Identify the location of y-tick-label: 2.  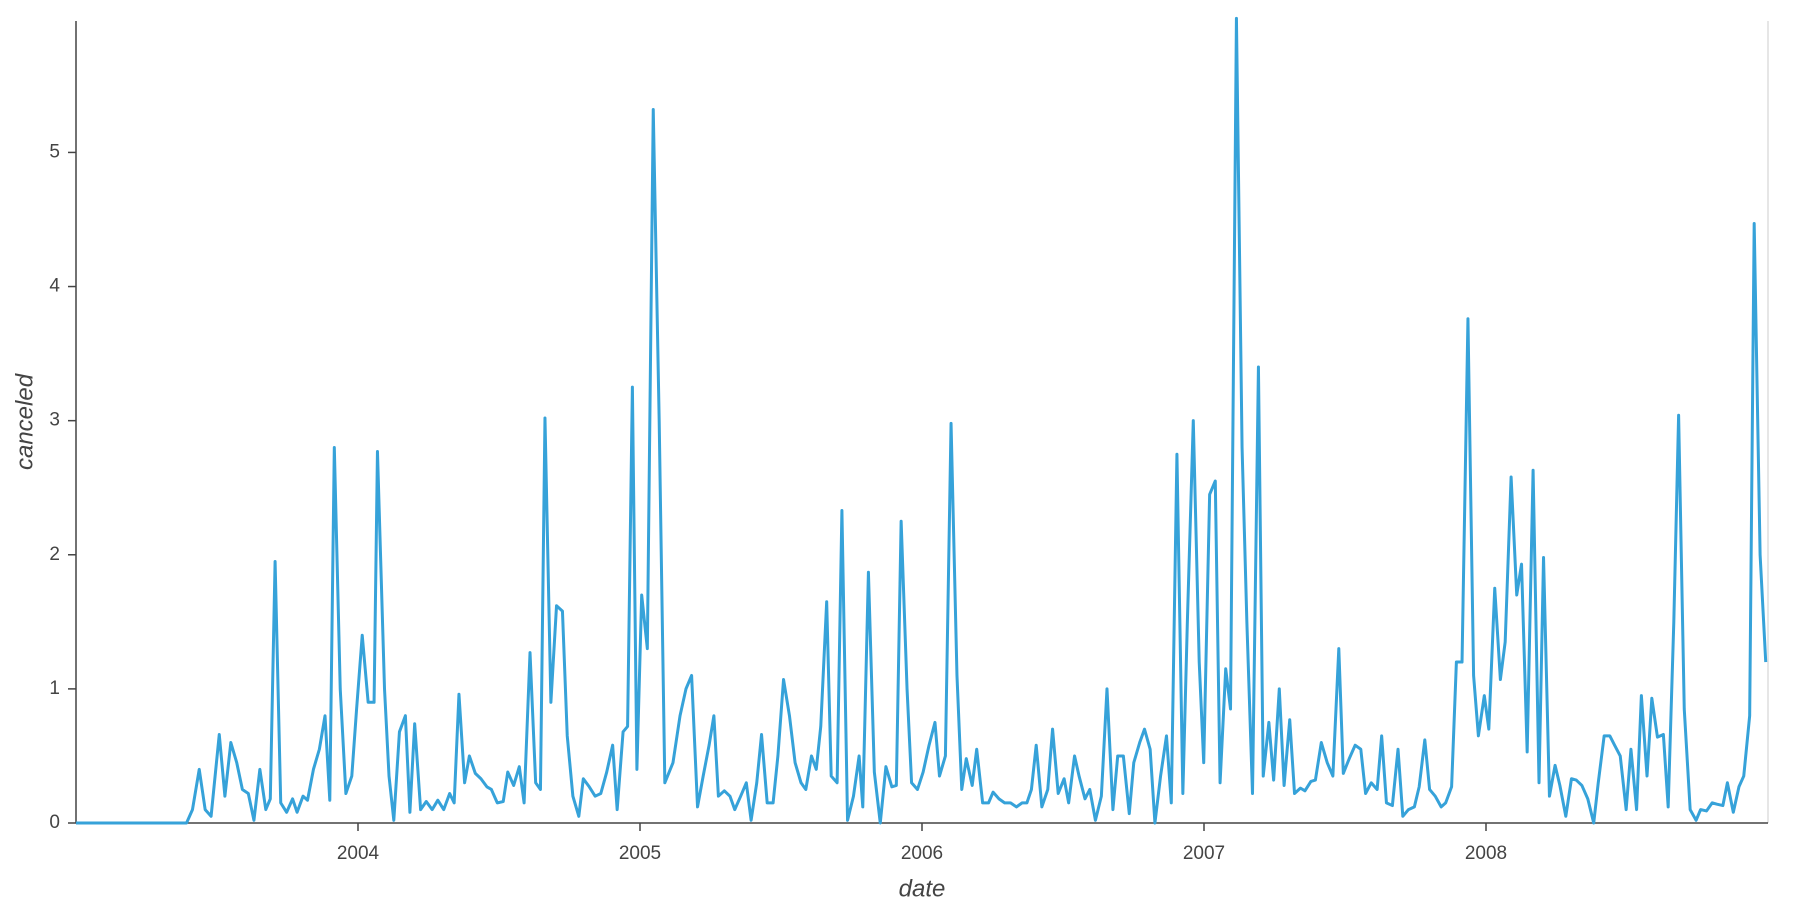
(54, 554).